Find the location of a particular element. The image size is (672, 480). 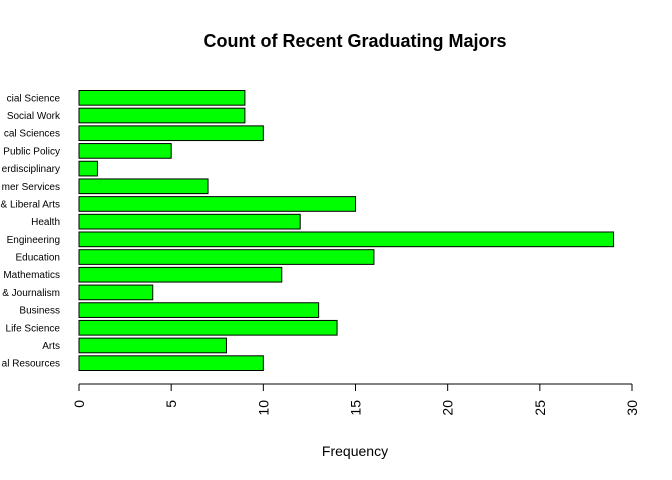

category-label: erdisciplinary is located at coordinates (31, 169).